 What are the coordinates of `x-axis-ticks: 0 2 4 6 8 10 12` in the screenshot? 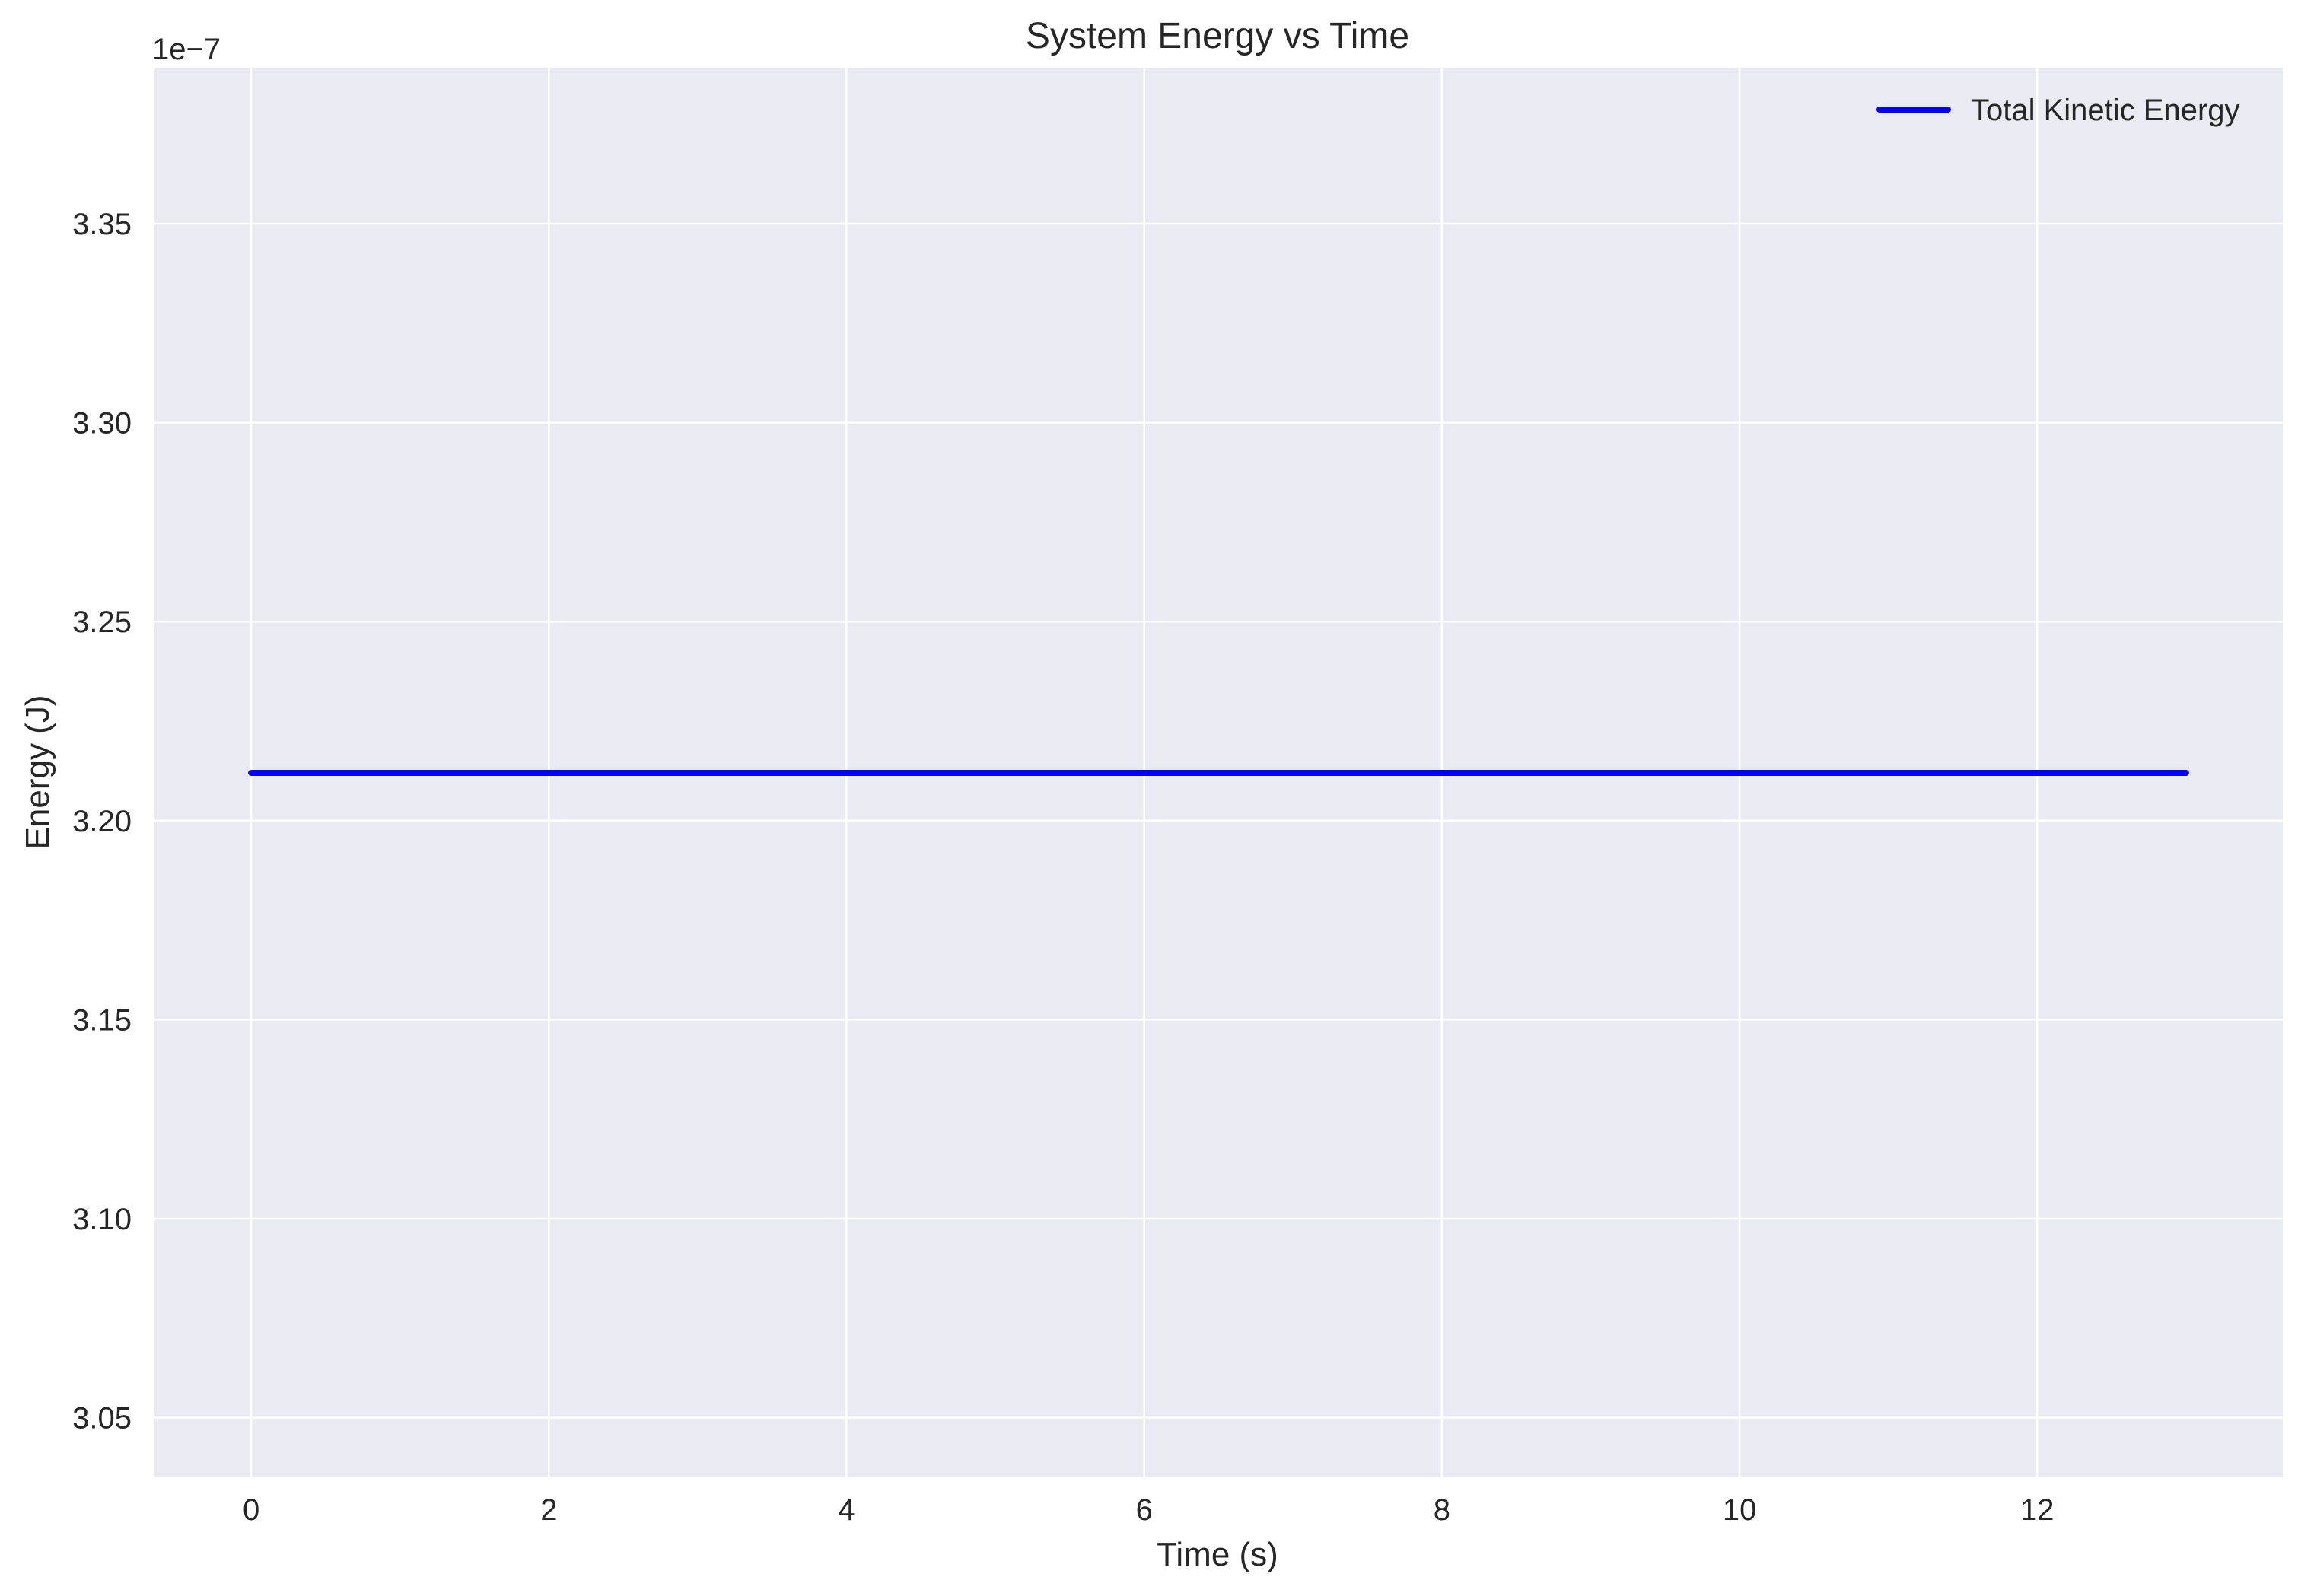 It's located at (1149, 1510).